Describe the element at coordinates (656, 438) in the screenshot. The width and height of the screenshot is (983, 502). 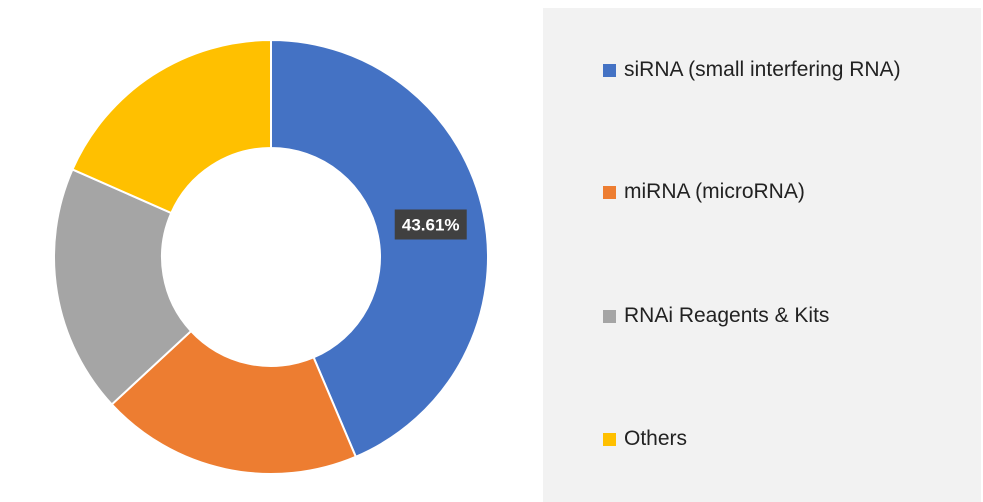
I see `legend-label-others: Others` at that location.